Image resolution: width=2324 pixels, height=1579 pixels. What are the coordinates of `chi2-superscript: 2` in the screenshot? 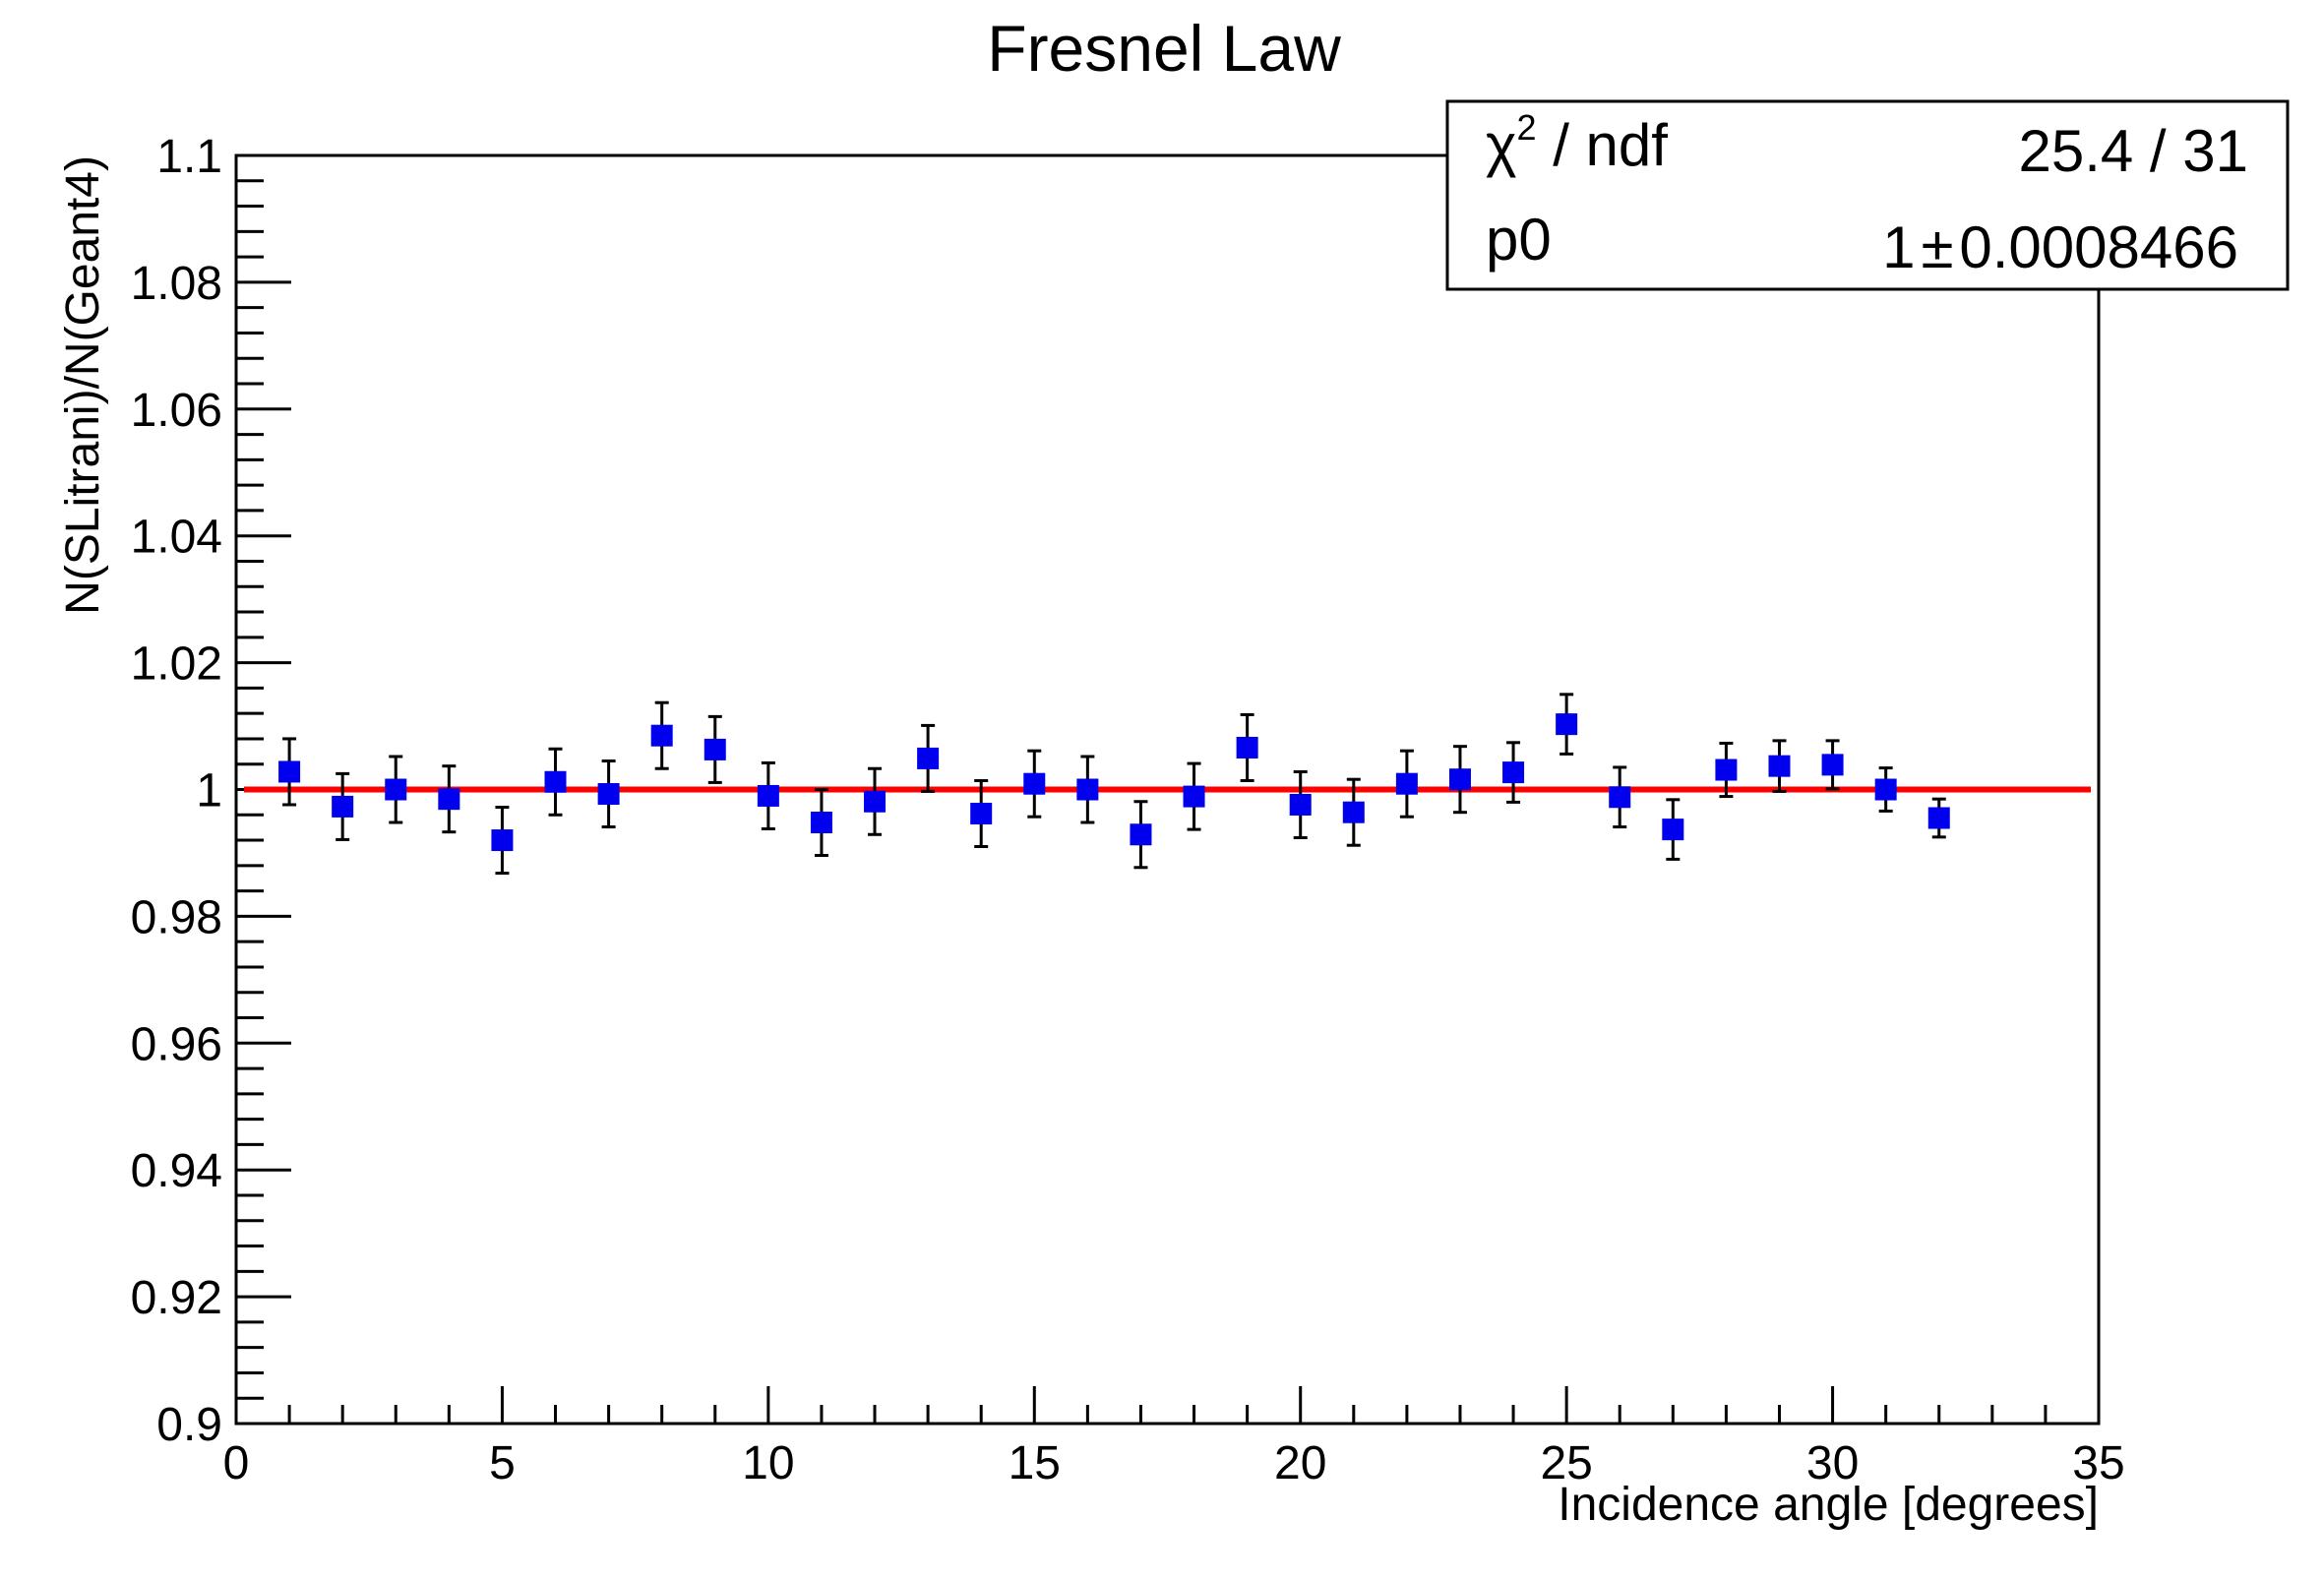 It's located at (1527, 127).